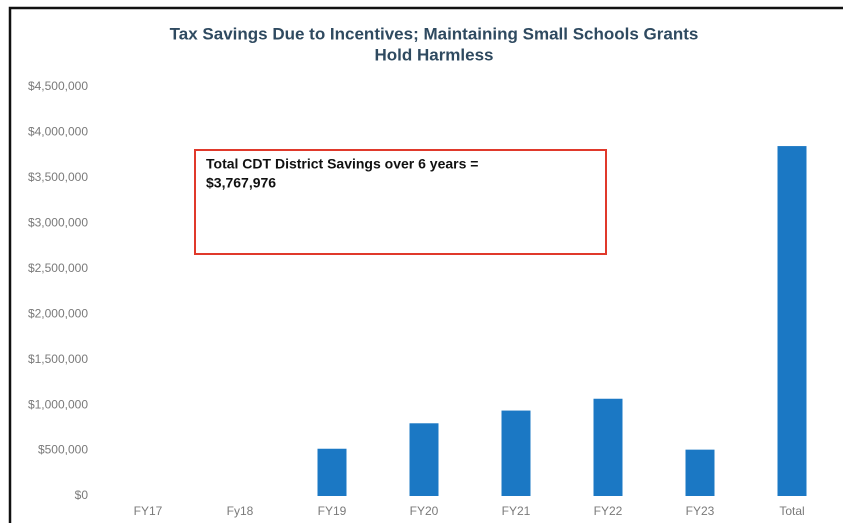  What do you see at coordinates (700, 511) in the screenshot?
I see `x-tick-label: FY23` at bounding box center [700, 511].